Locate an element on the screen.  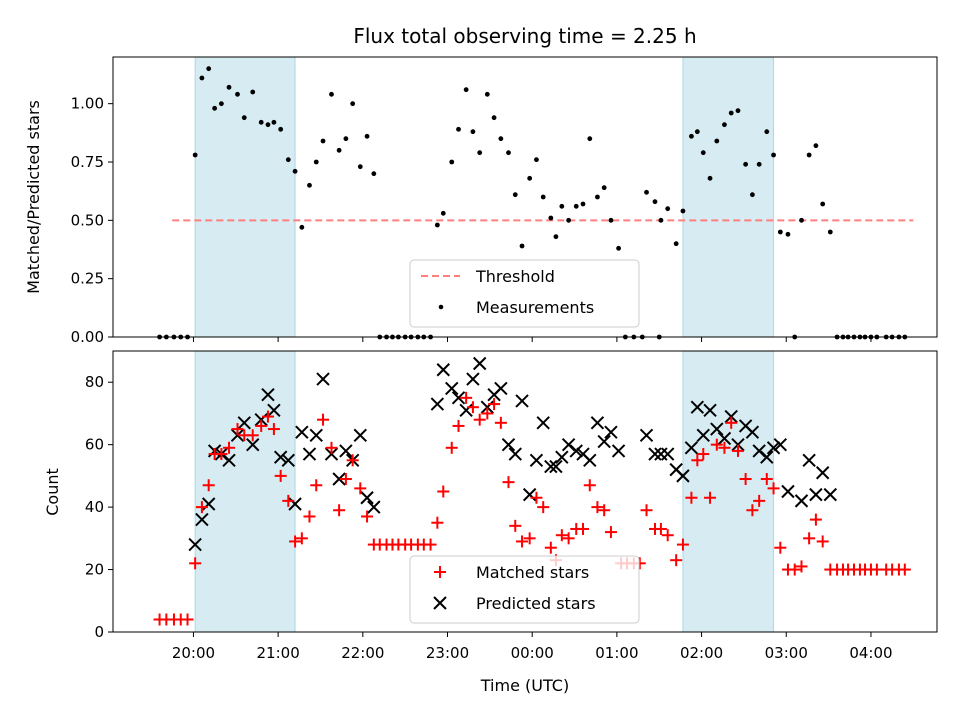
bottom-x-tick-label: 21:00 is located at coordinates (278, 653).